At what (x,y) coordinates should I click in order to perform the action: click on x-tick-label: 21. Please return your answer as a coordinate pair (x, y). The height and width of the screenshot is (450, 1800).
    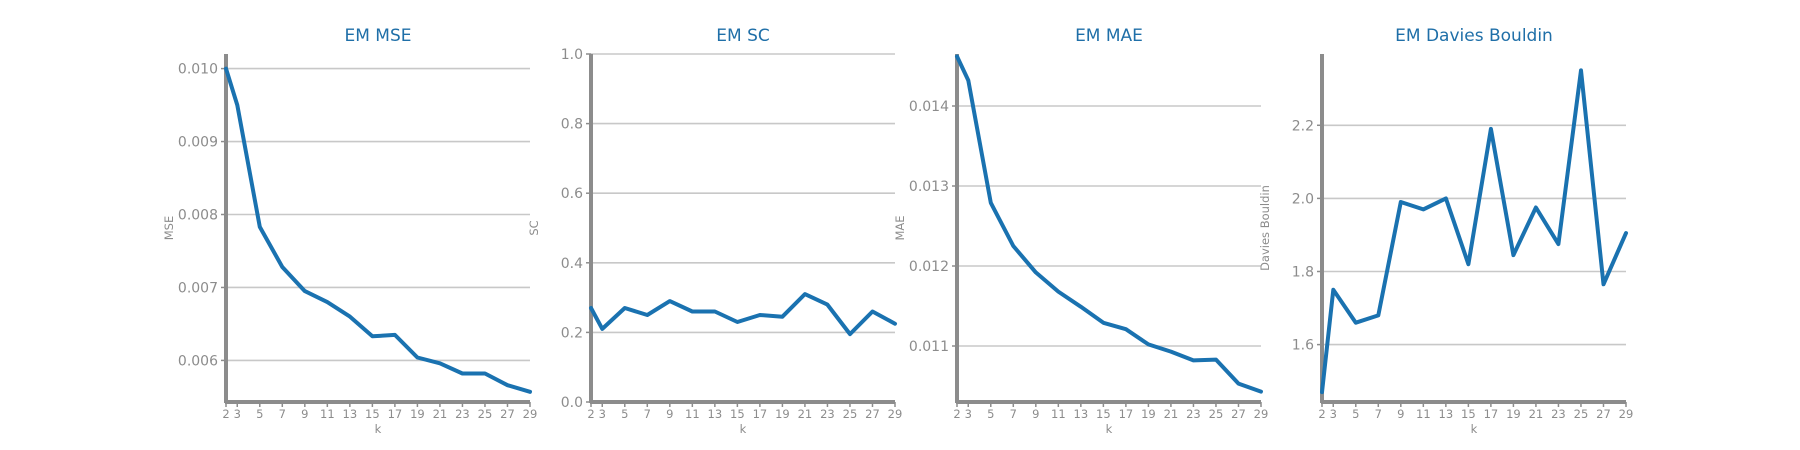
    Looking at the image, I should click on (1171, 414).